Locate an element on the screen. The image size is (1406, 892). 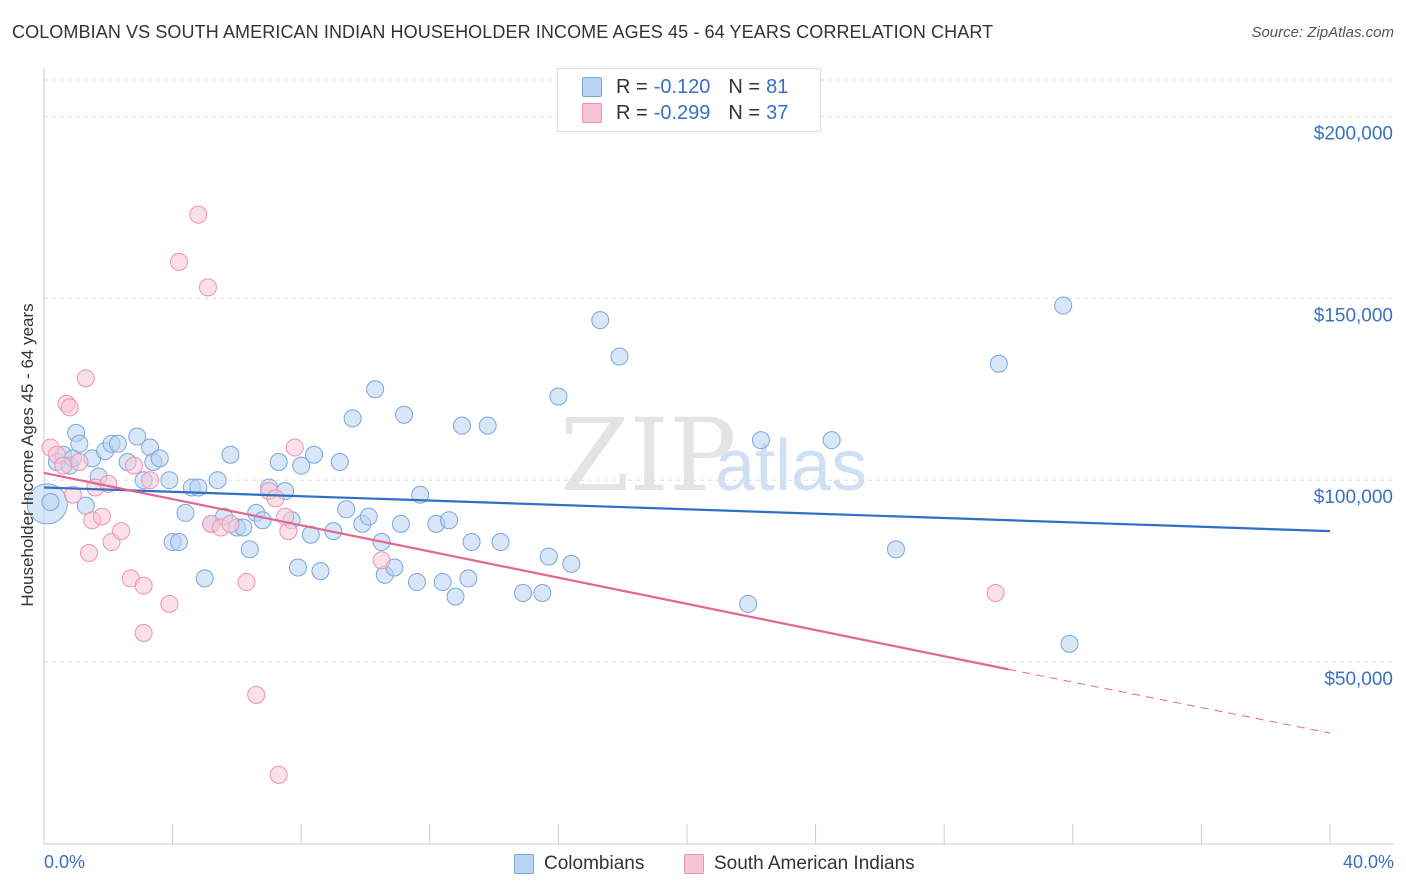
x-tick-max: 40.0% is located at coordinates (1368, 862).